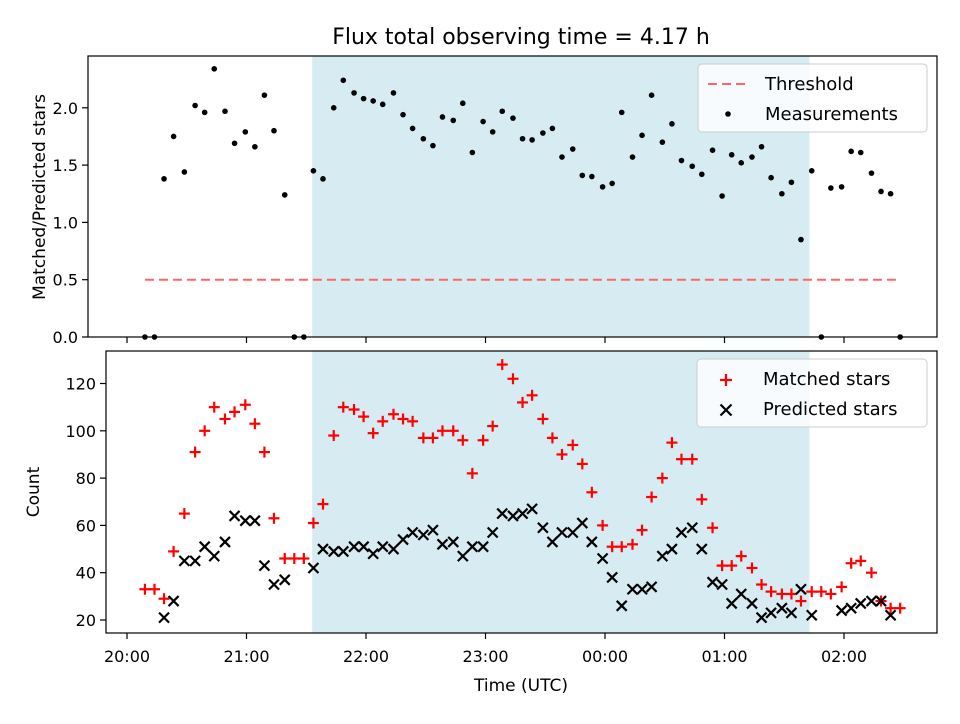 Image resolution: width=960 pixels, height=724 pixels. I want to click on bottom-y-tick-label: 60, so click(86, 525).